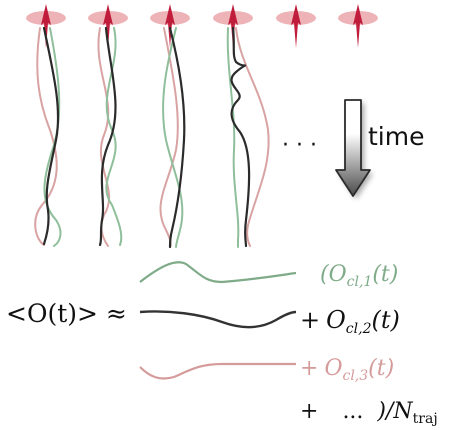  Describe the element at coordinates (385, 274) in the screenshot. I see `term-1-close: (t)` at that location.